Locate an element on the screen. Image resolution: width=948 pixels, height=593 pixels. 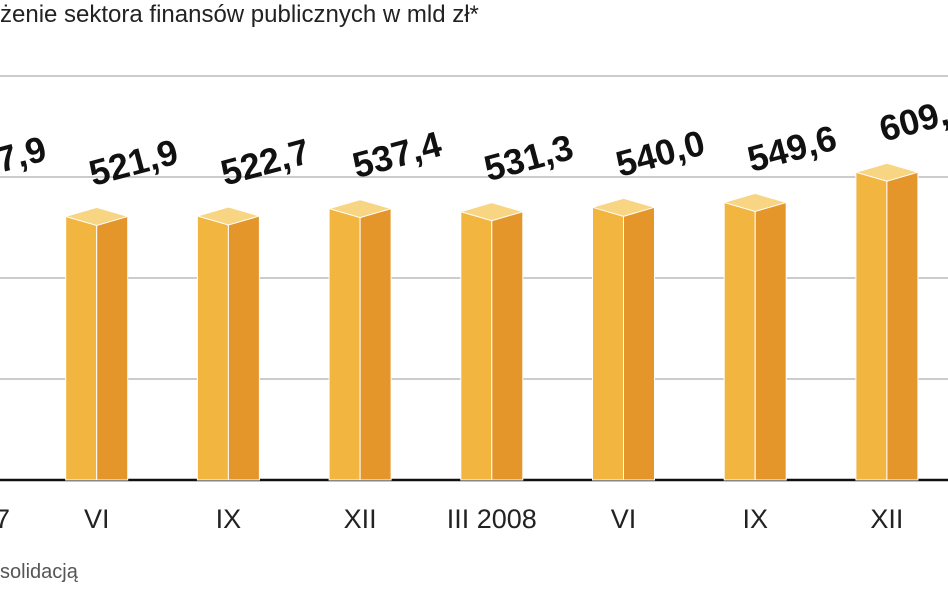
footnote: solidacją is located at coordinates (39, 572).